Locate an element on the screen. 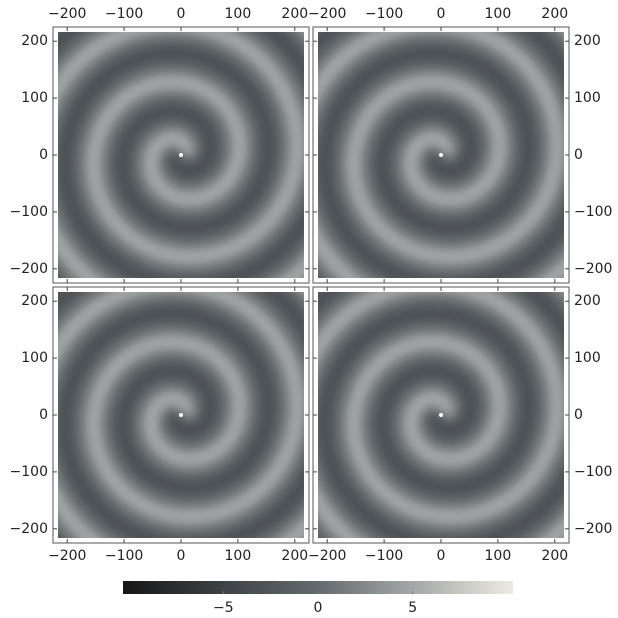 The width and height of the screenshot is (618, 618). colorbar-tick-label: 5 is located at coordinates (412, 608).